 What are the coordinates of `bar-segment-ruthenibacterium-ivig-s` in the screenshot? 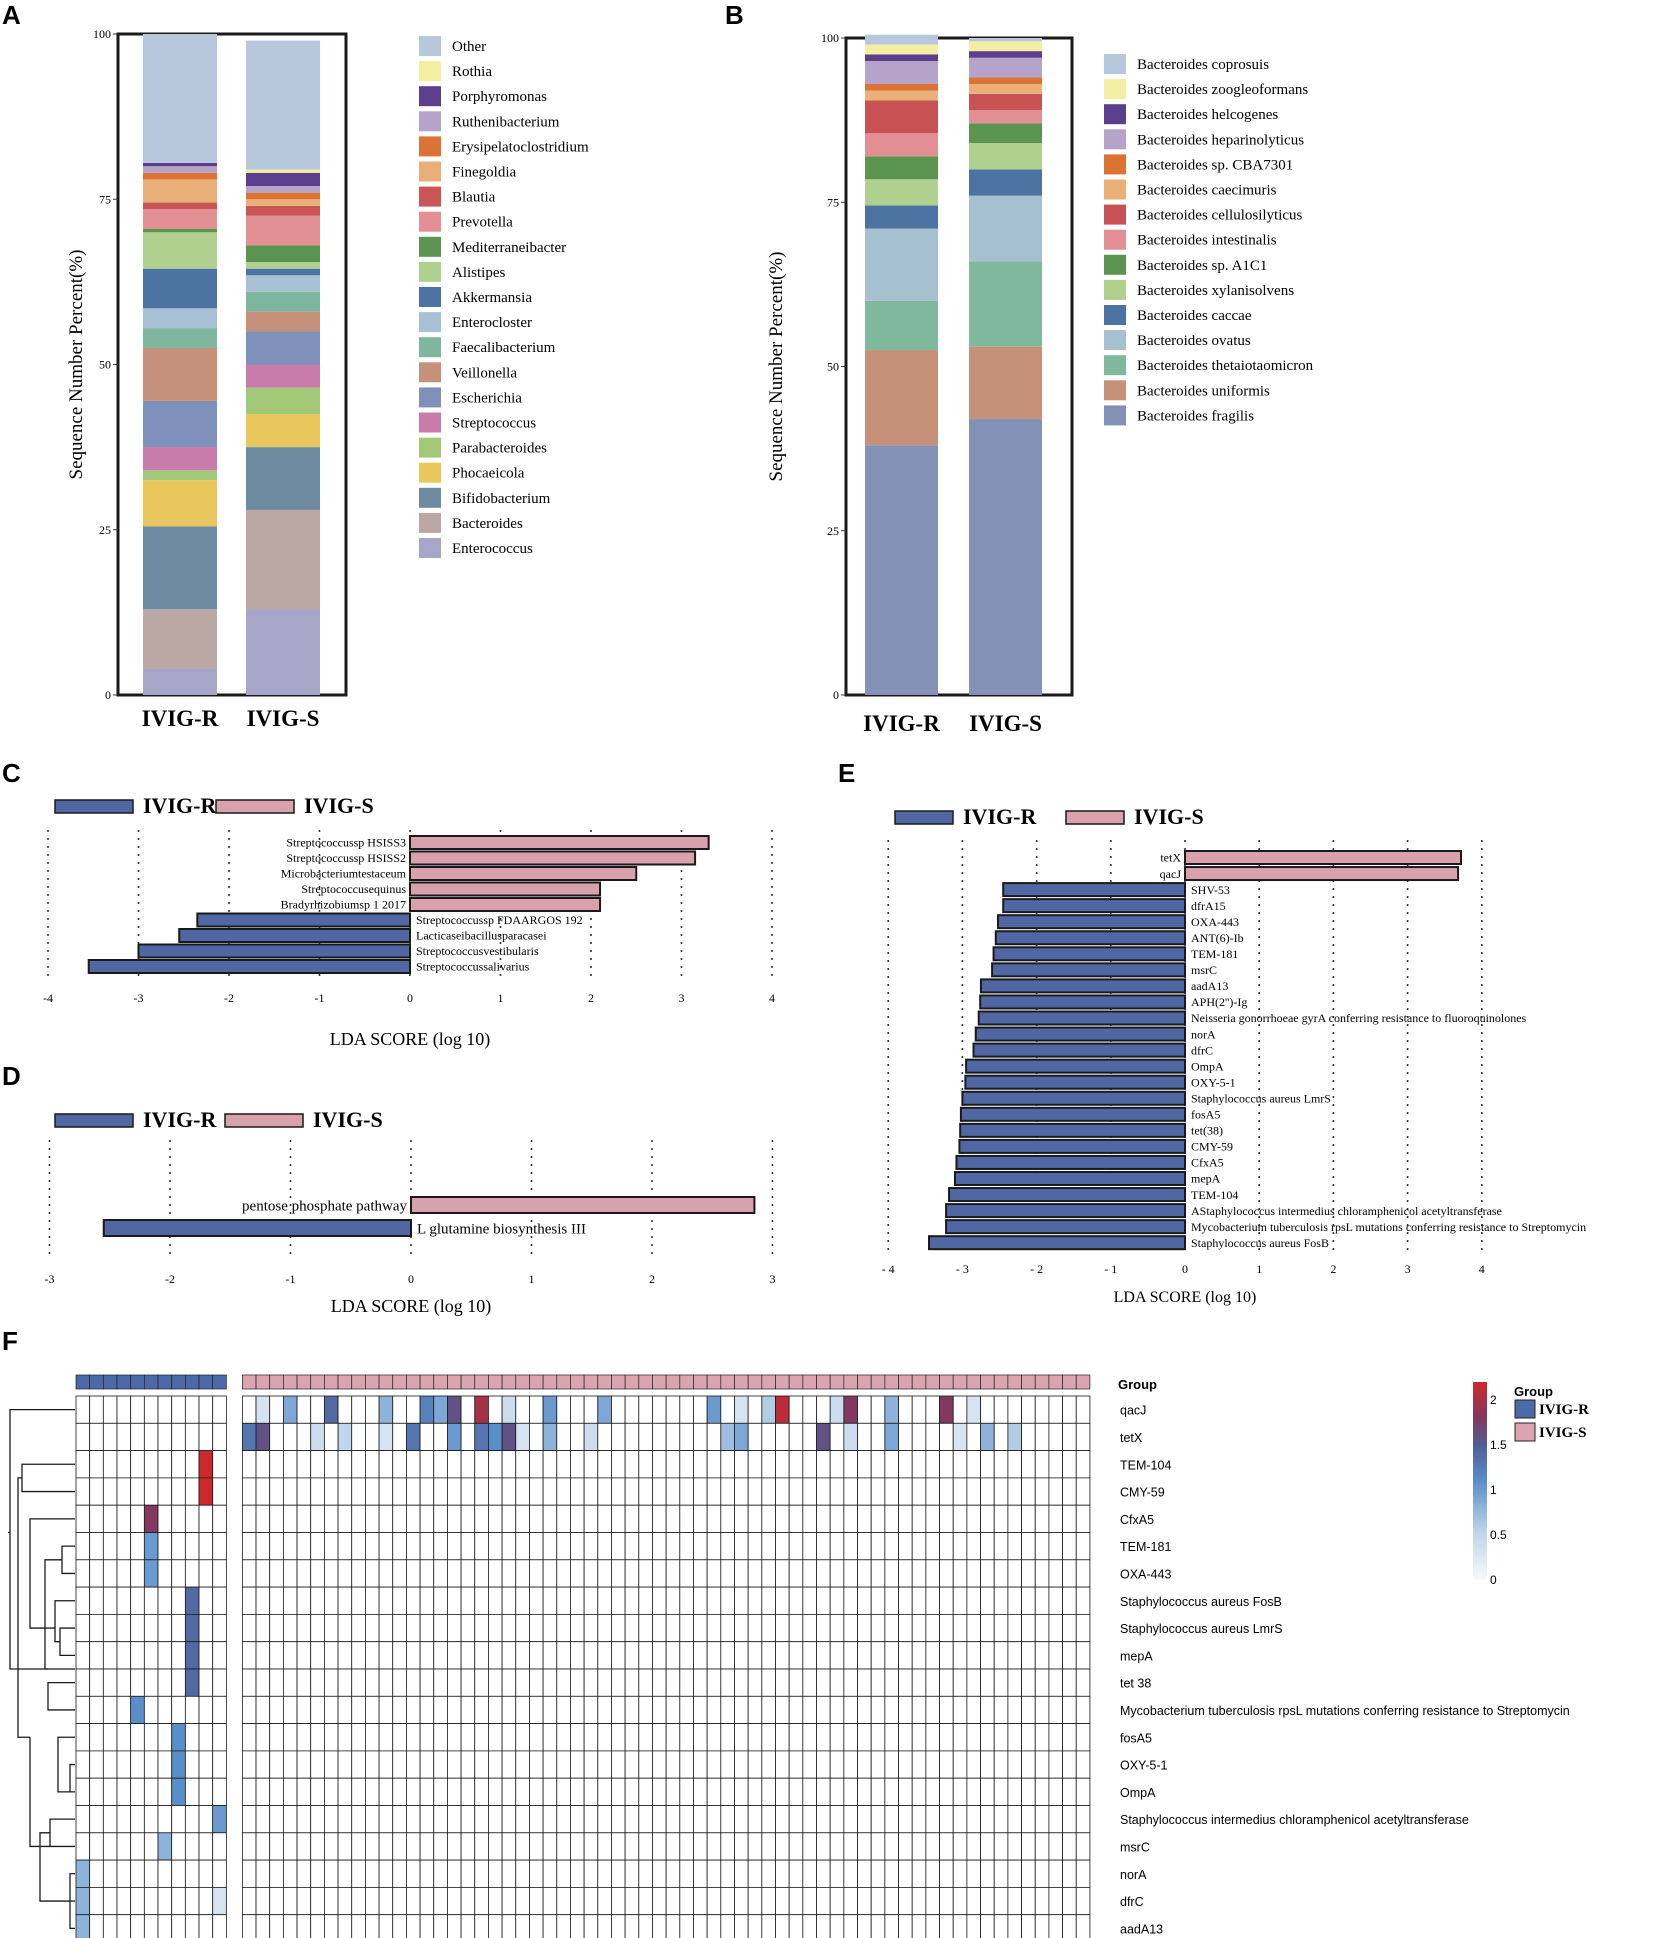 It's located at (283, 189).